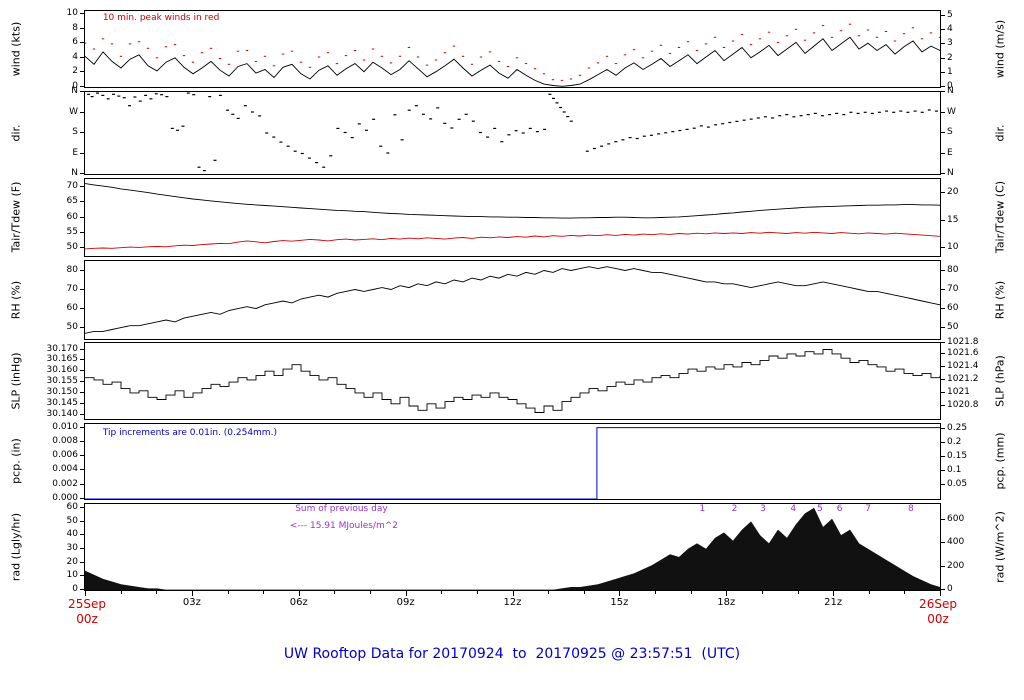 The image size is (1024, 700). I want to click on plot-rad, so click(512, 548).